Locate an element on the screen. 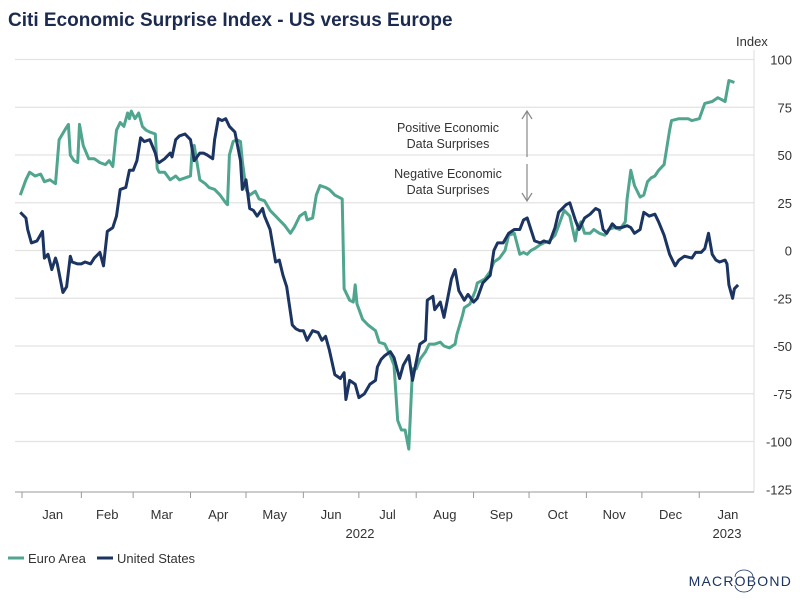 This screenshot has width=800, height=600. svg-text: MACROBOND is located at coordinates (740, 581).